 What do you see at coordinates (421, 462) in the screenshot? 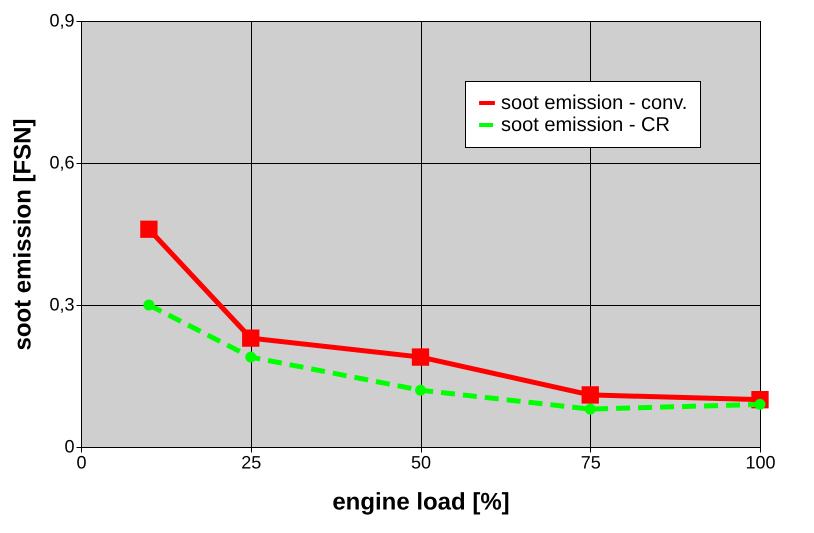
I see `x-tick-label: 50` at bounding box center [421, 462].